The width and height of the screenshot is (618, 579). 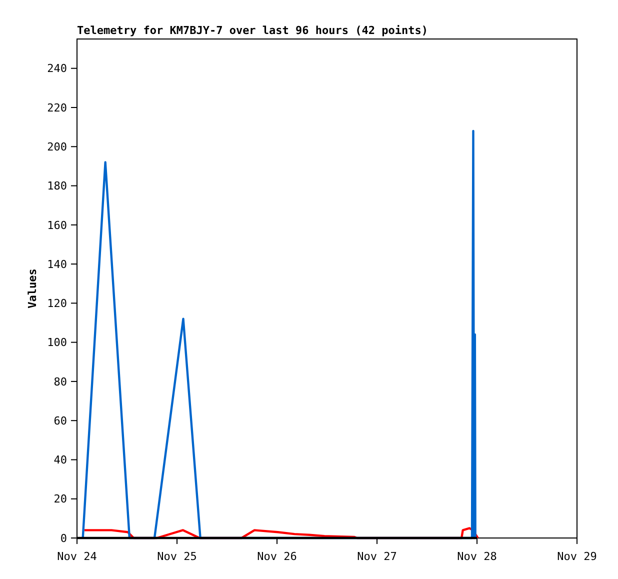 What do you see at coordinates (57, 186) in the screenshot?
I see `y-tick-label: 180` at bounding box center [57, 186].